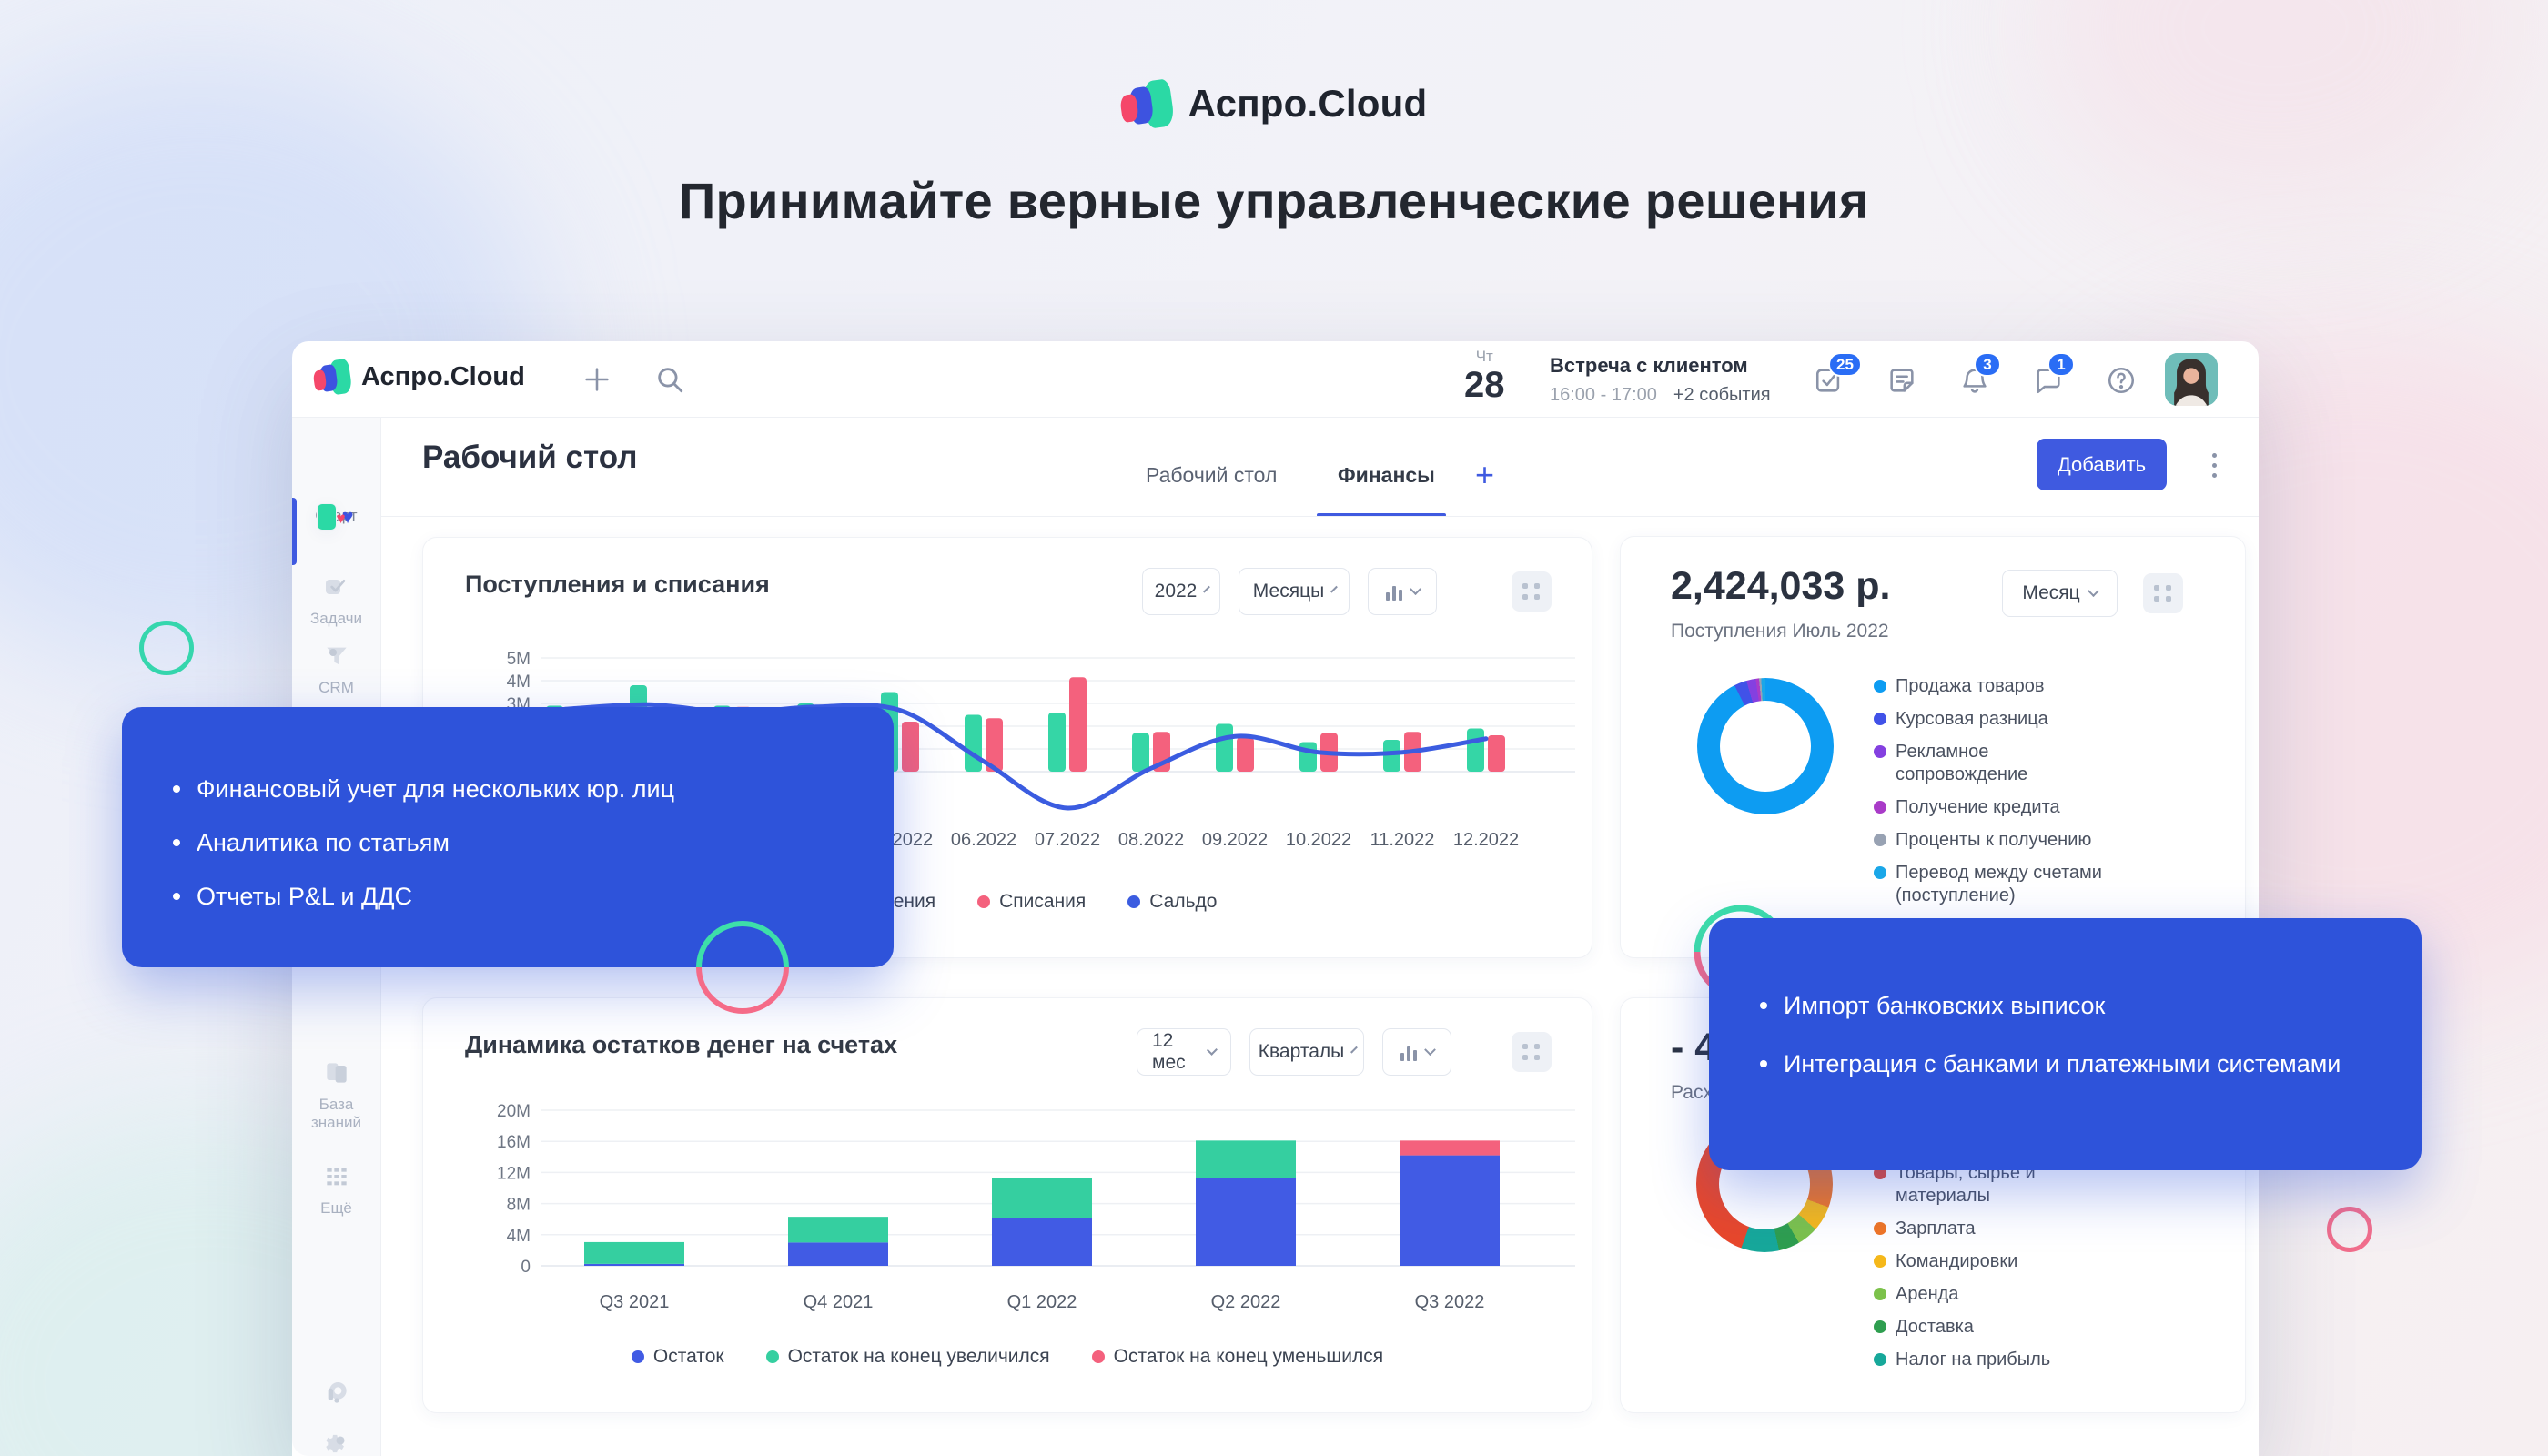 Image resolution: width=2548 pixels, height=1456 pixels. Describe the element at coordinates (1994, 885) in the screenshot. I see `legend-item: Перевод между счетами (поступление)` at that location.